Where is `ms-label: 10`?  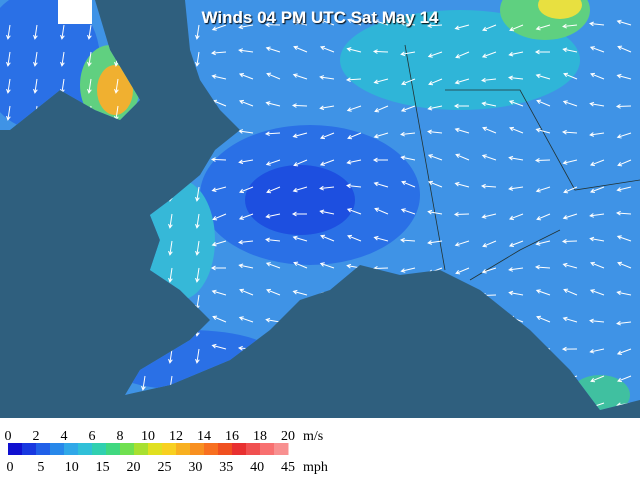 ms-label: 10 is located at coordinates (148, 436).